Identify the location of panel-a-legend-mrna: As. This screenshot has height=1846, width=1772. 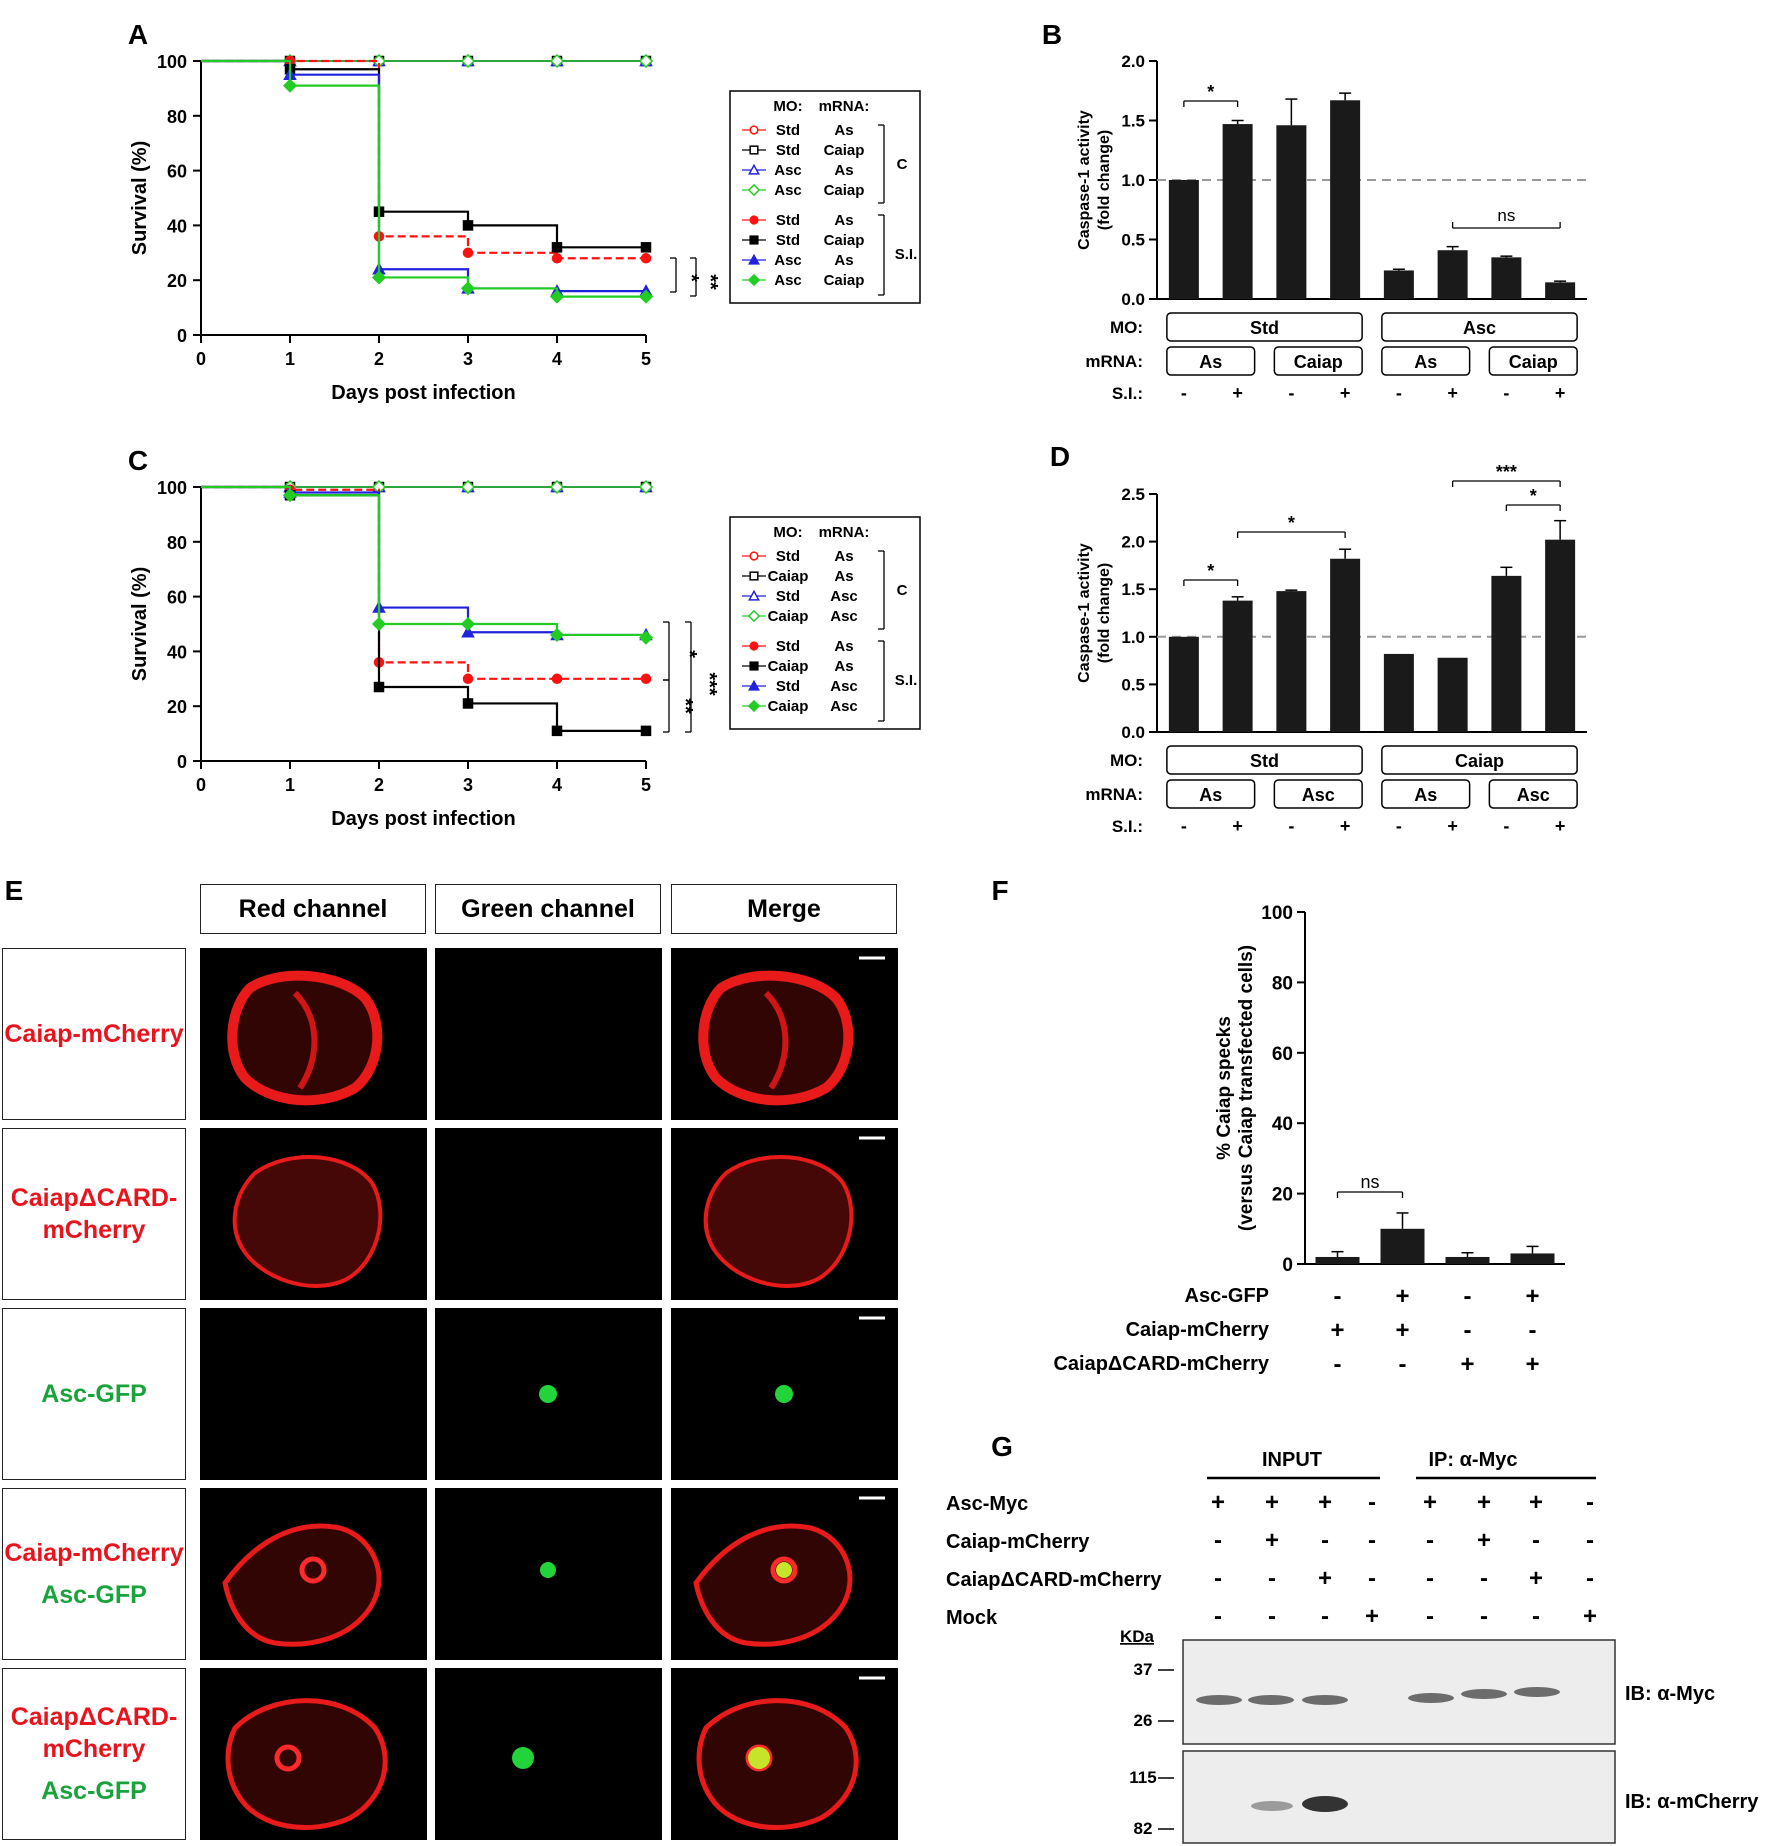
(843, 130).